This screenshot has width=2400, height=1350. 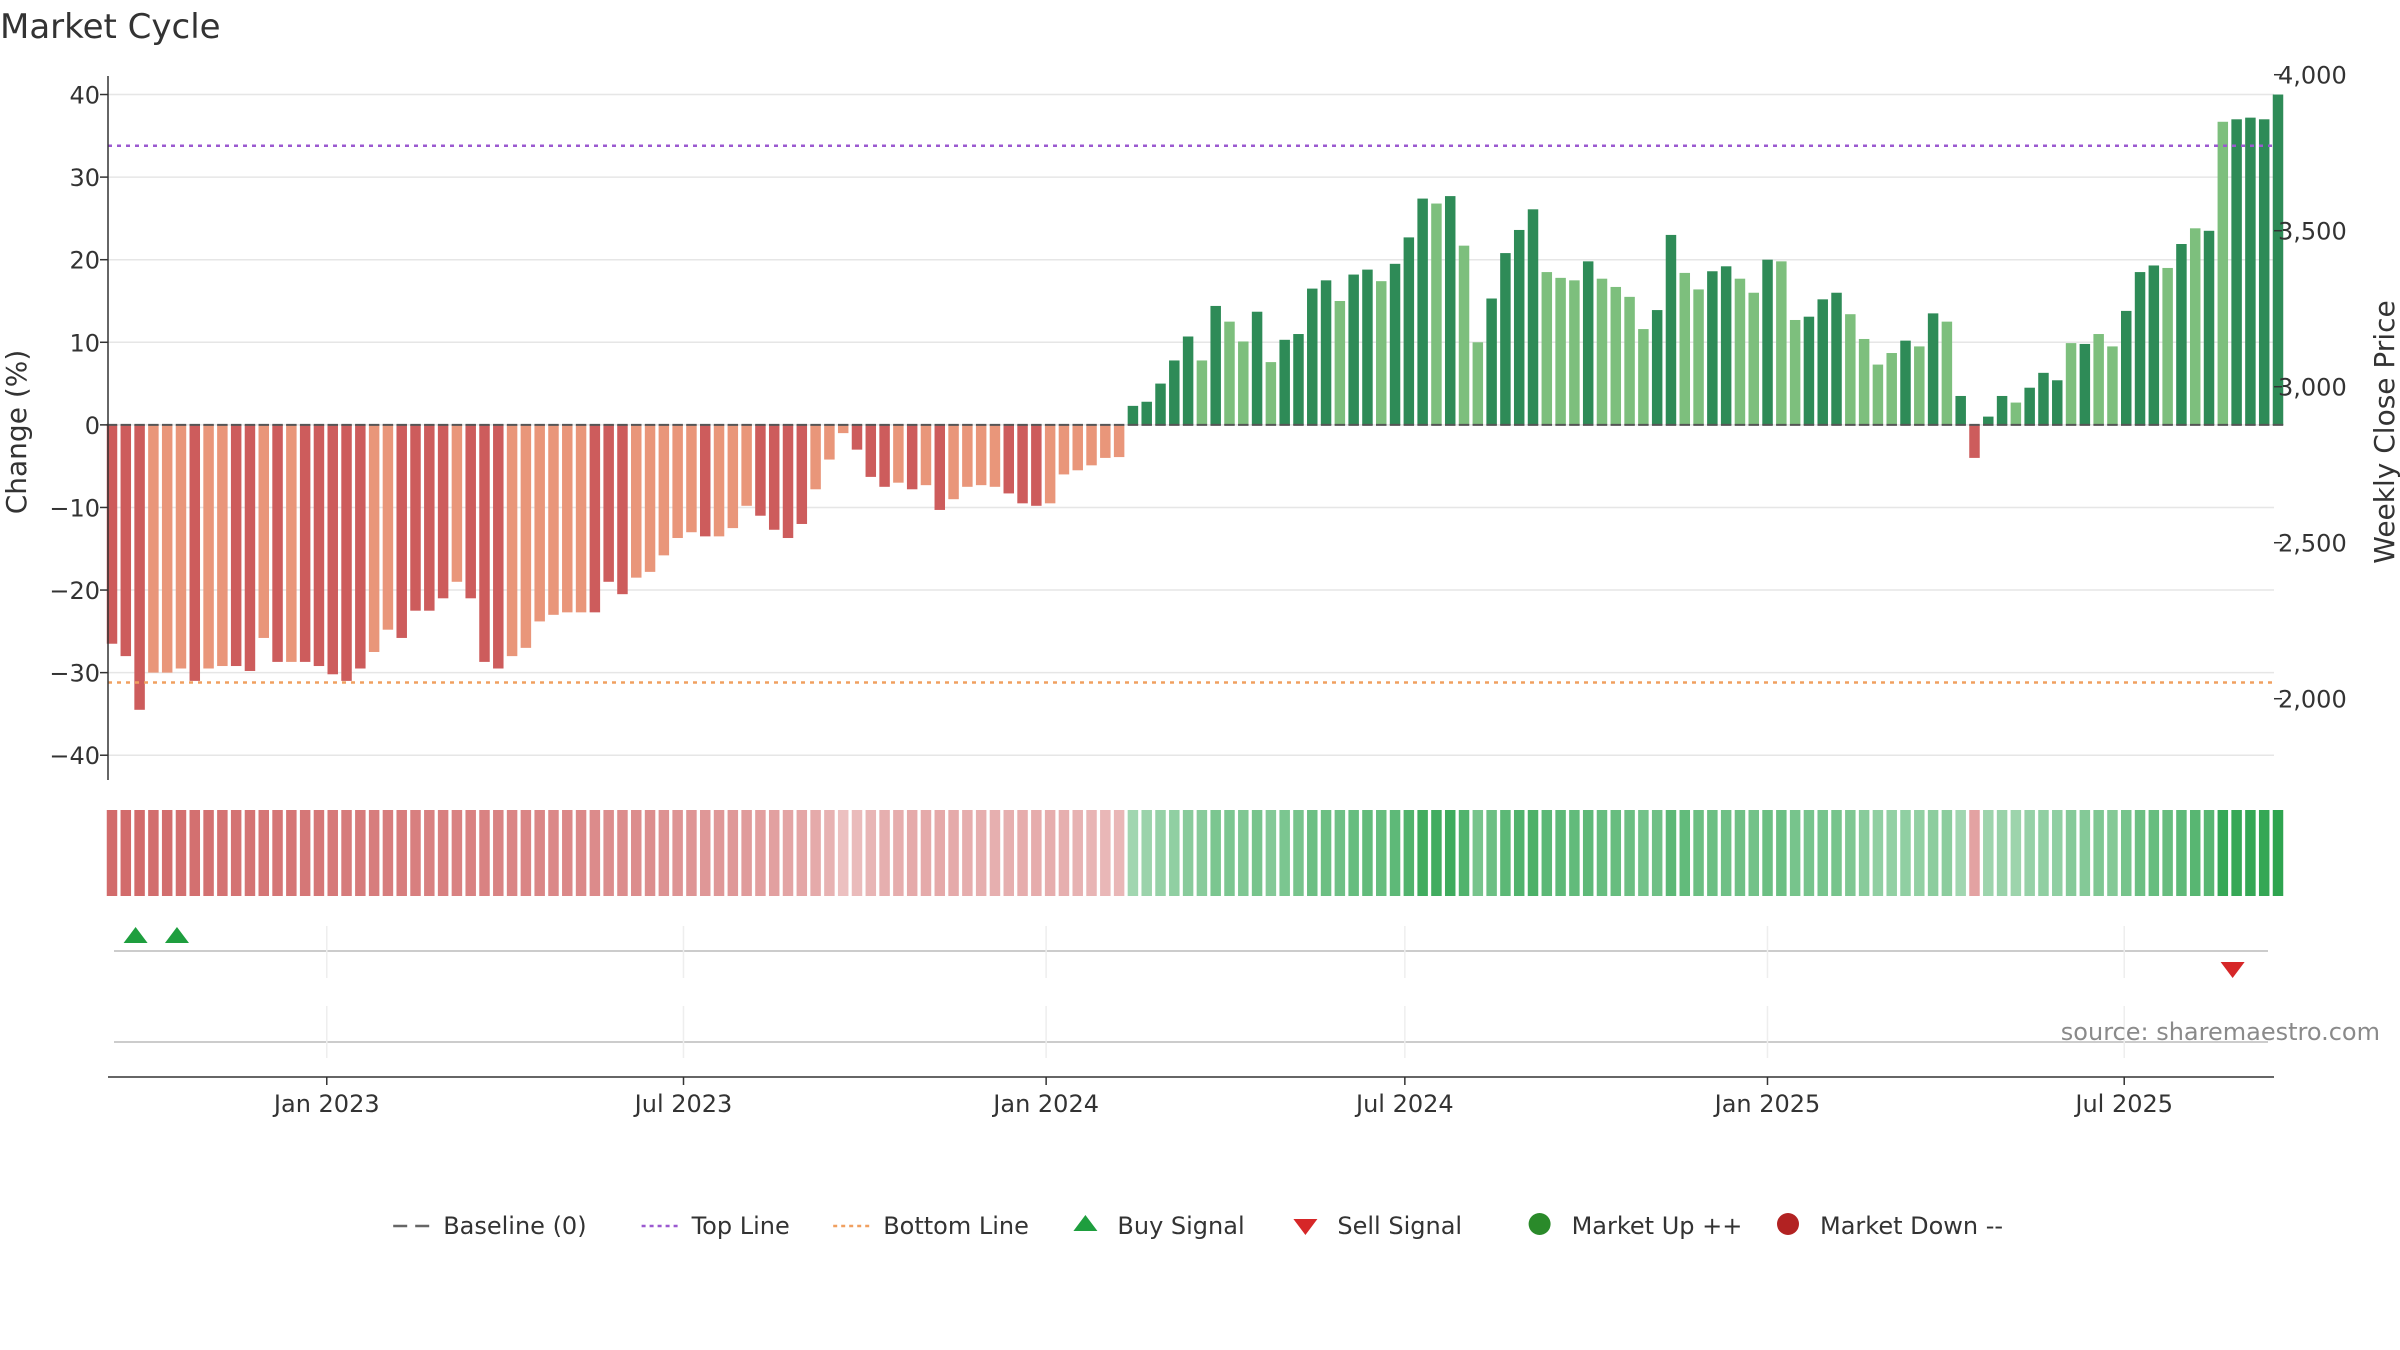 What do you see at coordinates (74, 674) in the screenshot?
I see `y-tick-label: −30` at bounding box center [74, 674].